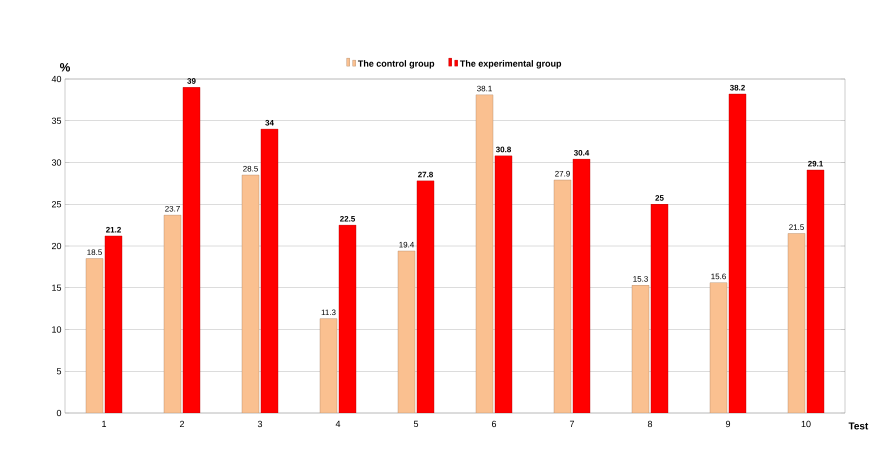 The height and width of the screenshot is (452, 893). What do you see at coordinates (572, 423) in the screenshot?
I see `x-tick-label: 7` at bounding box center [572, 423].